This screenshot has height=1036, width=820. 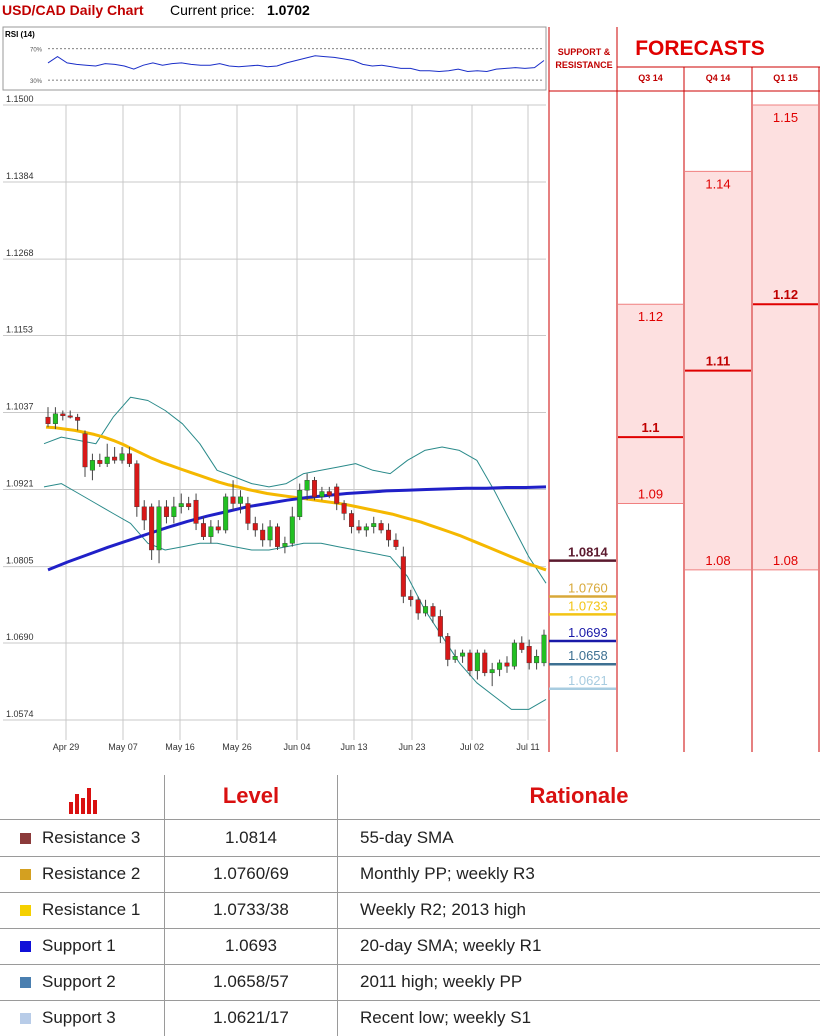 What do you see at coordinates (650, 316) in the screenshot?
I see `fc-top-label: 1.12` at bounding box center [650, 316].